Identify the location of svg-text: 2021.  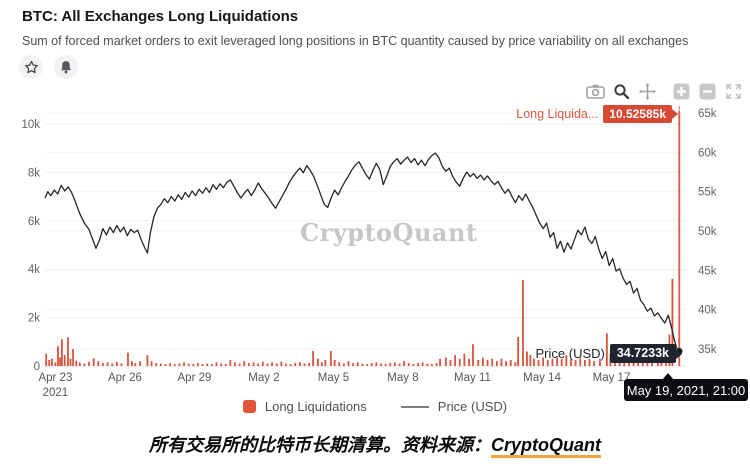
(56, 393).